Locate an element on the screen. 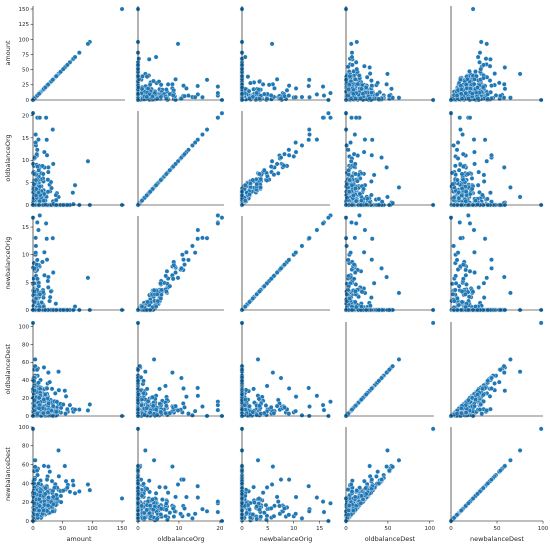 The image size is (550, 547). panel-oldbalanceOrg-vs-oldbalanceDest is located at coordinates (389, 159).